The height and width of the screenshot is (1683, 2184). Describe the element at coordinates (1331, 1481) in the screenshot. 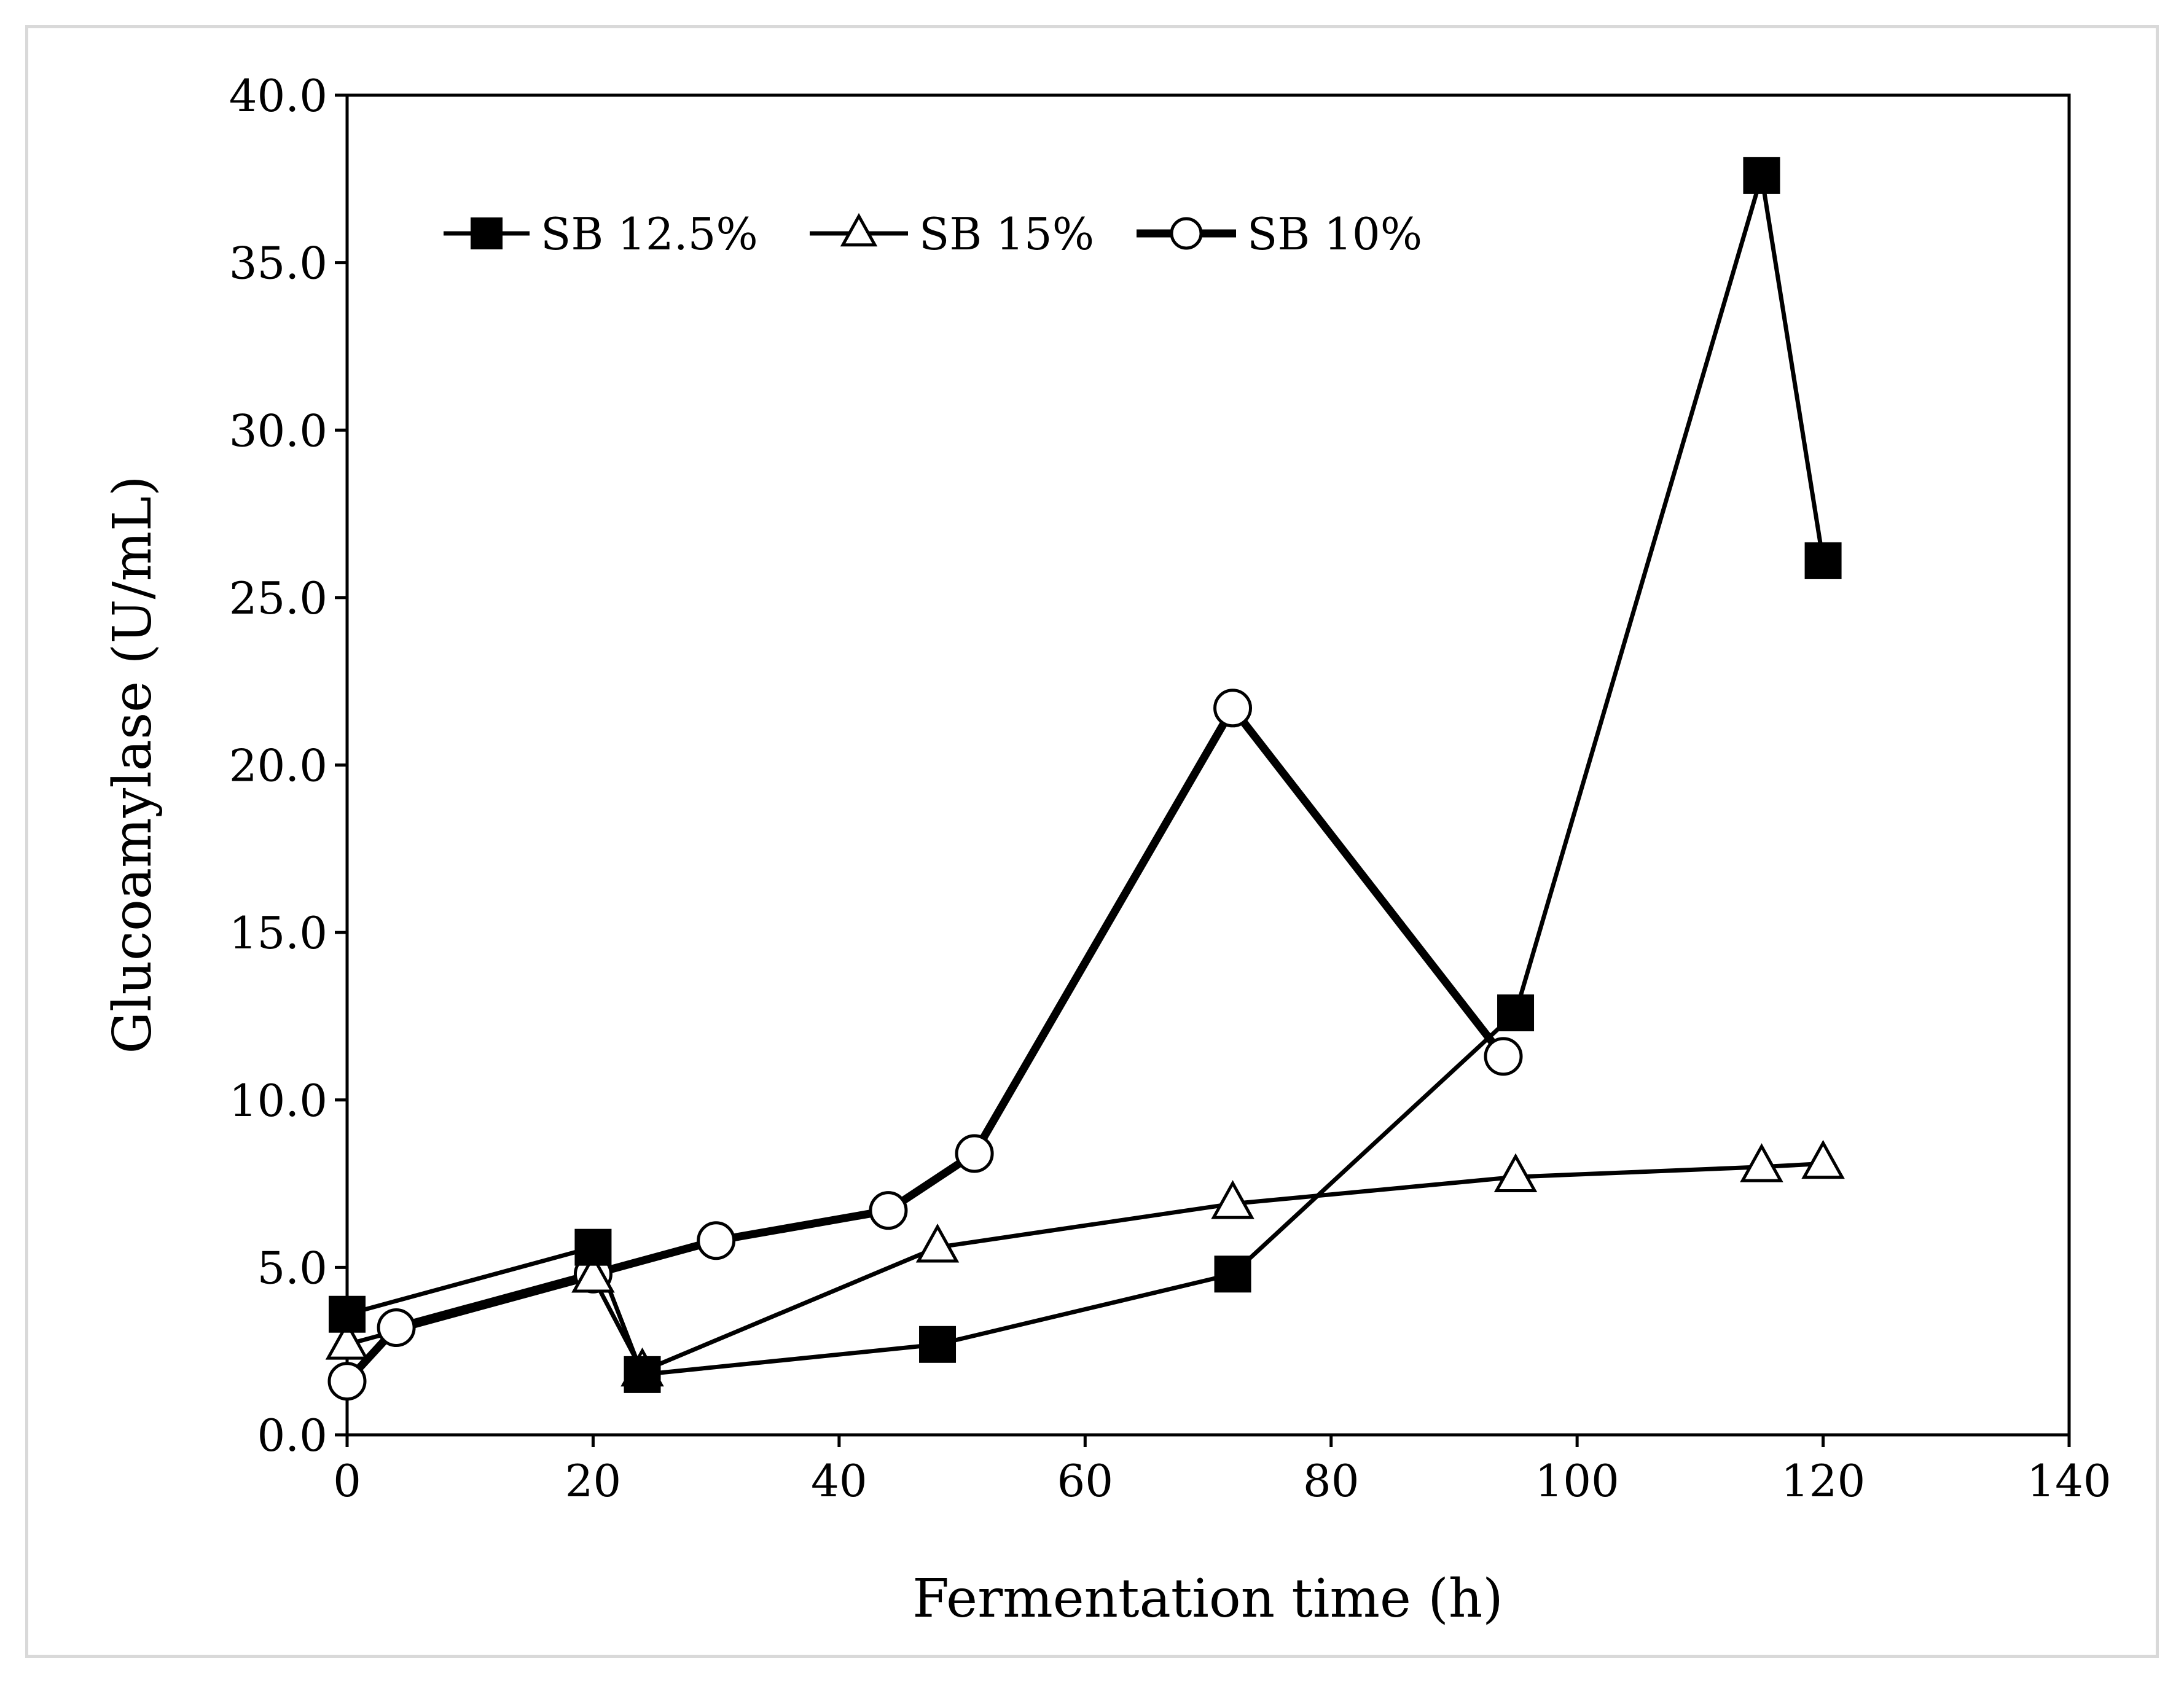

I see `x-tick-label: 80` at that location.